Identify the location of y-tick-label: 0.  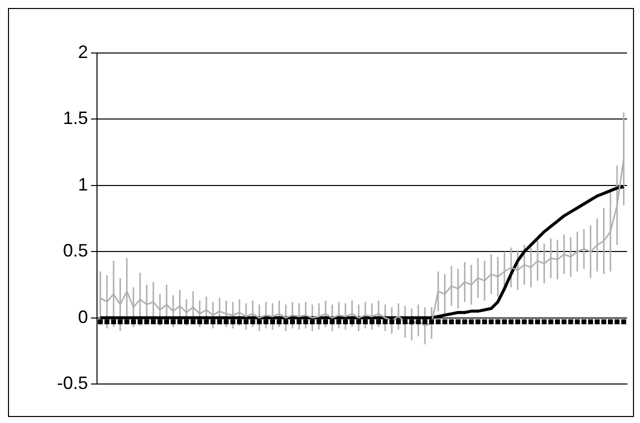
(83, 316).